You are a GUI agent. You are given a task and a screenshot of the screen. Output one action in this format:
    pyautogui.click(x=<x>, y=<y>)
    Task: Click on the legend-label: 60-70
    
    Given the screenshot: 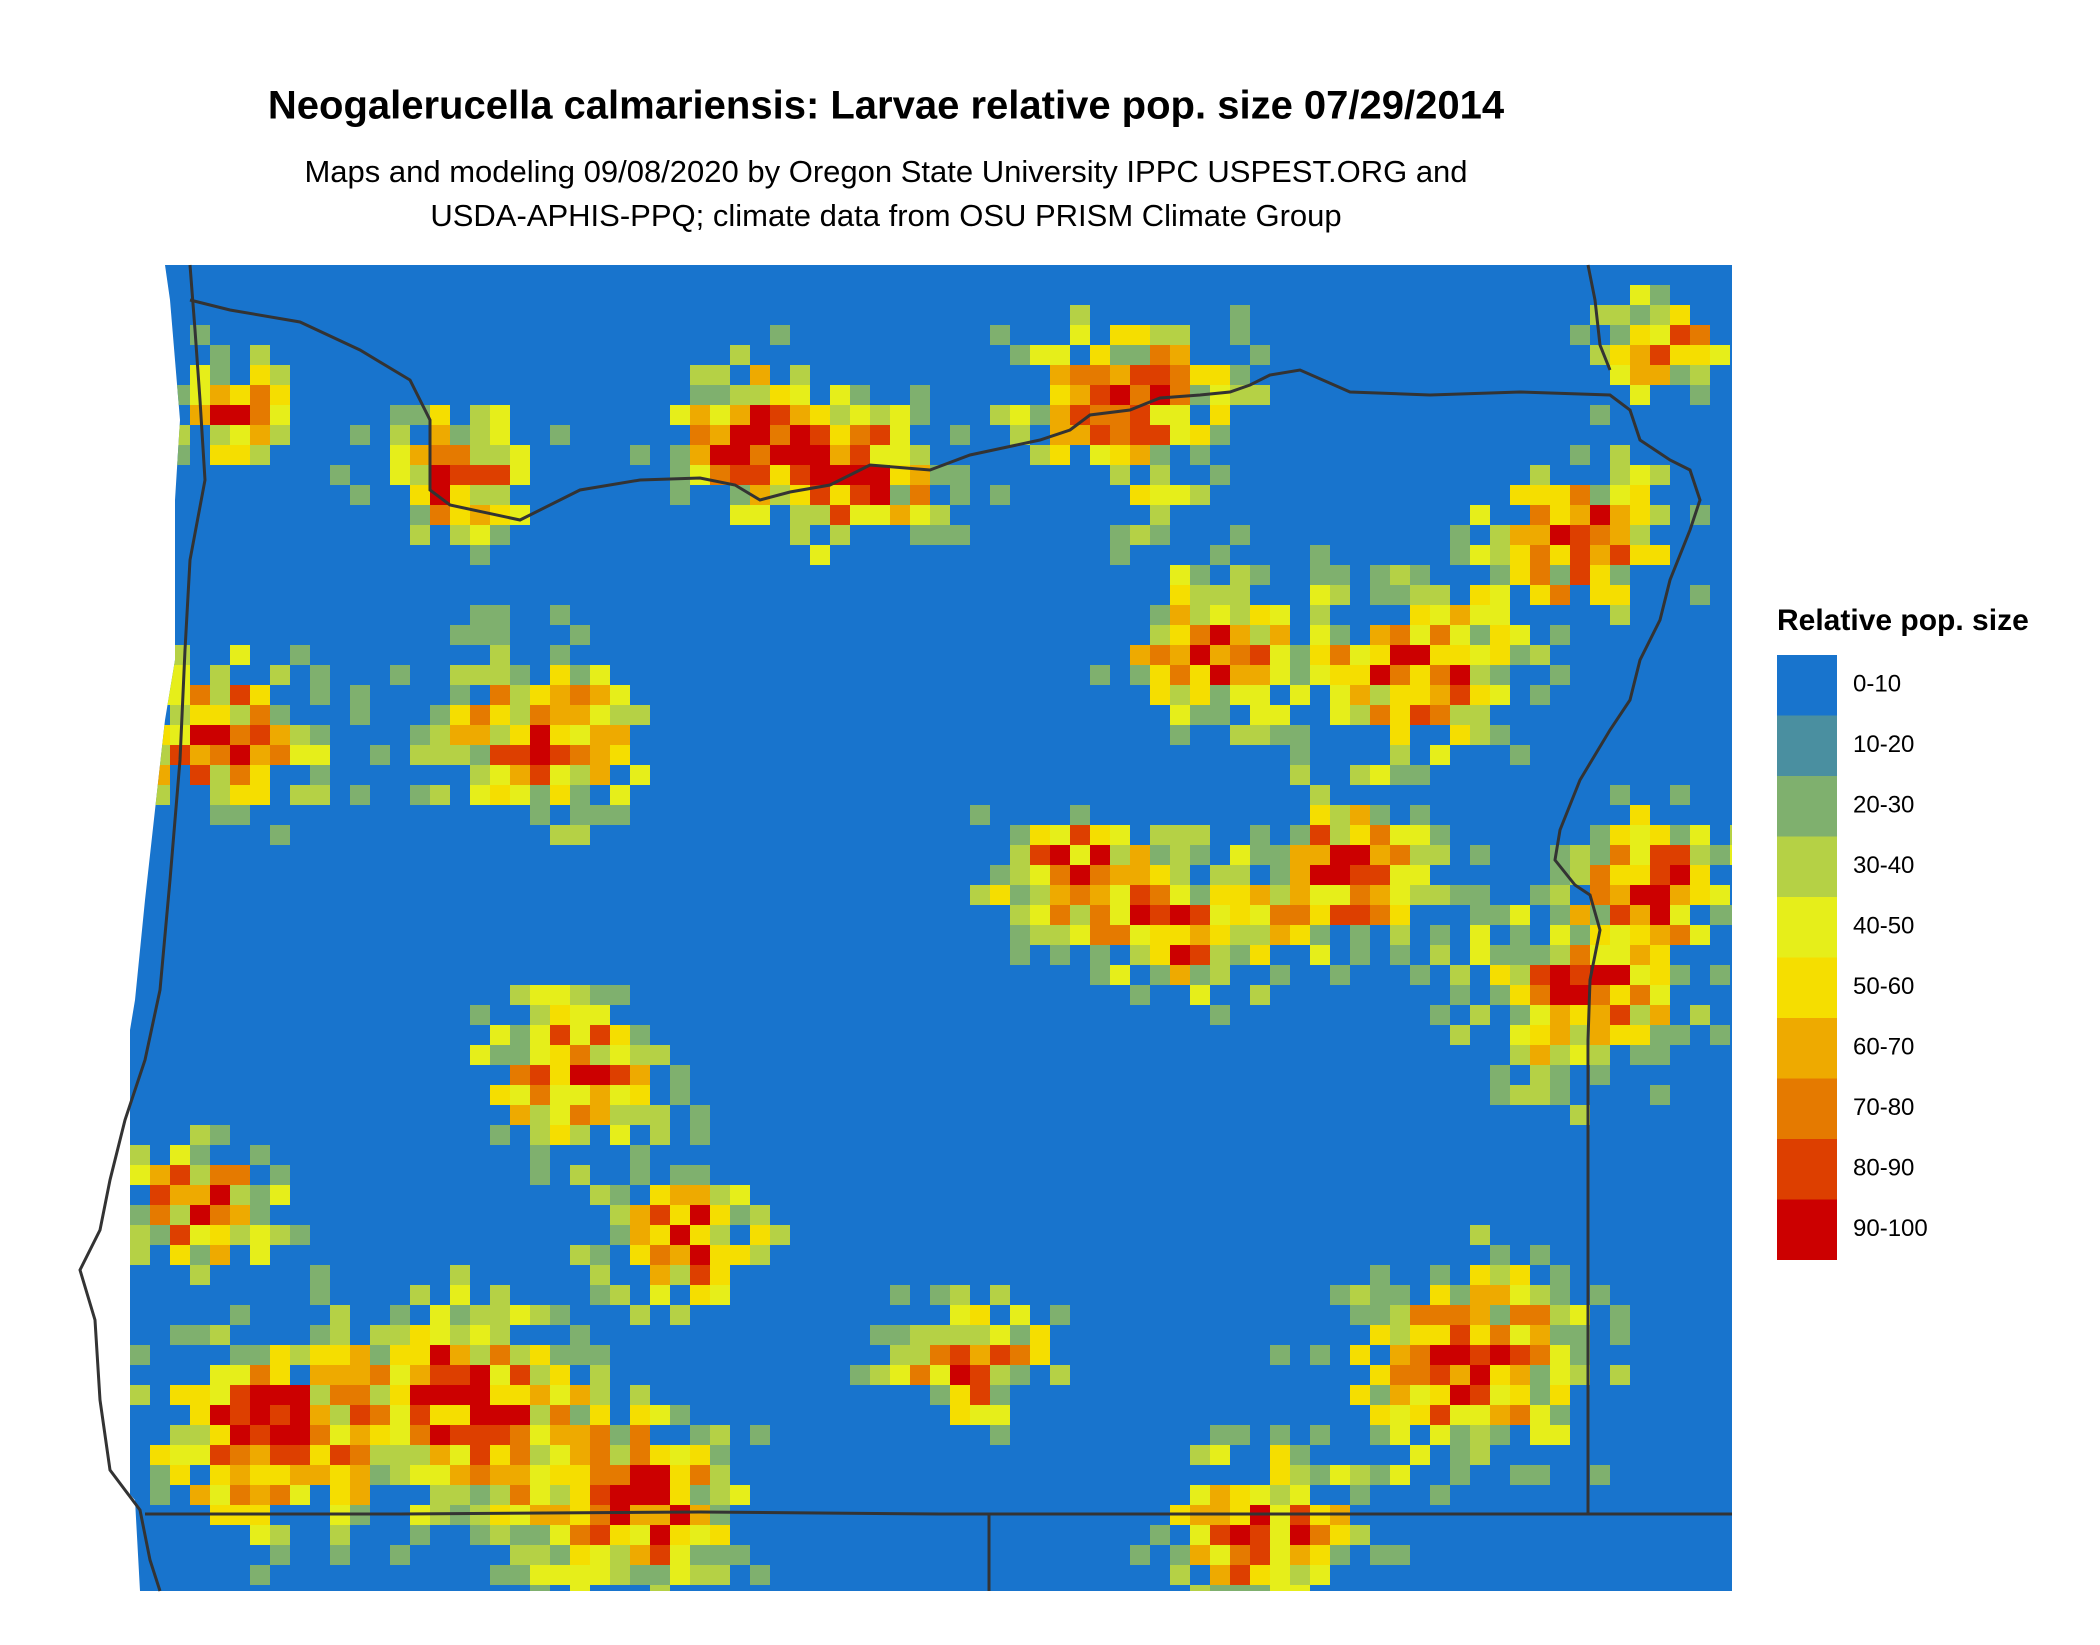 What is the action you would take?
    pyautogui.click(x=1883, y=1046)
    